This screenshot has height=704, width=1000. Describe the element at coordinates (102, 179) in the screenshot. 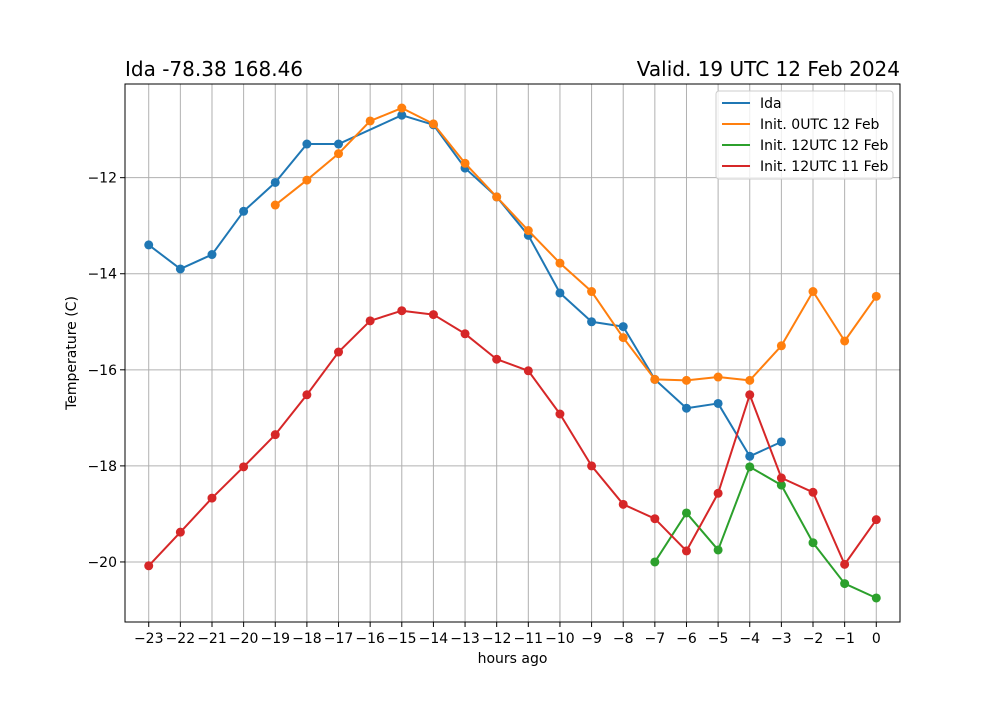

I see `y-tick-label: −12` at that location.